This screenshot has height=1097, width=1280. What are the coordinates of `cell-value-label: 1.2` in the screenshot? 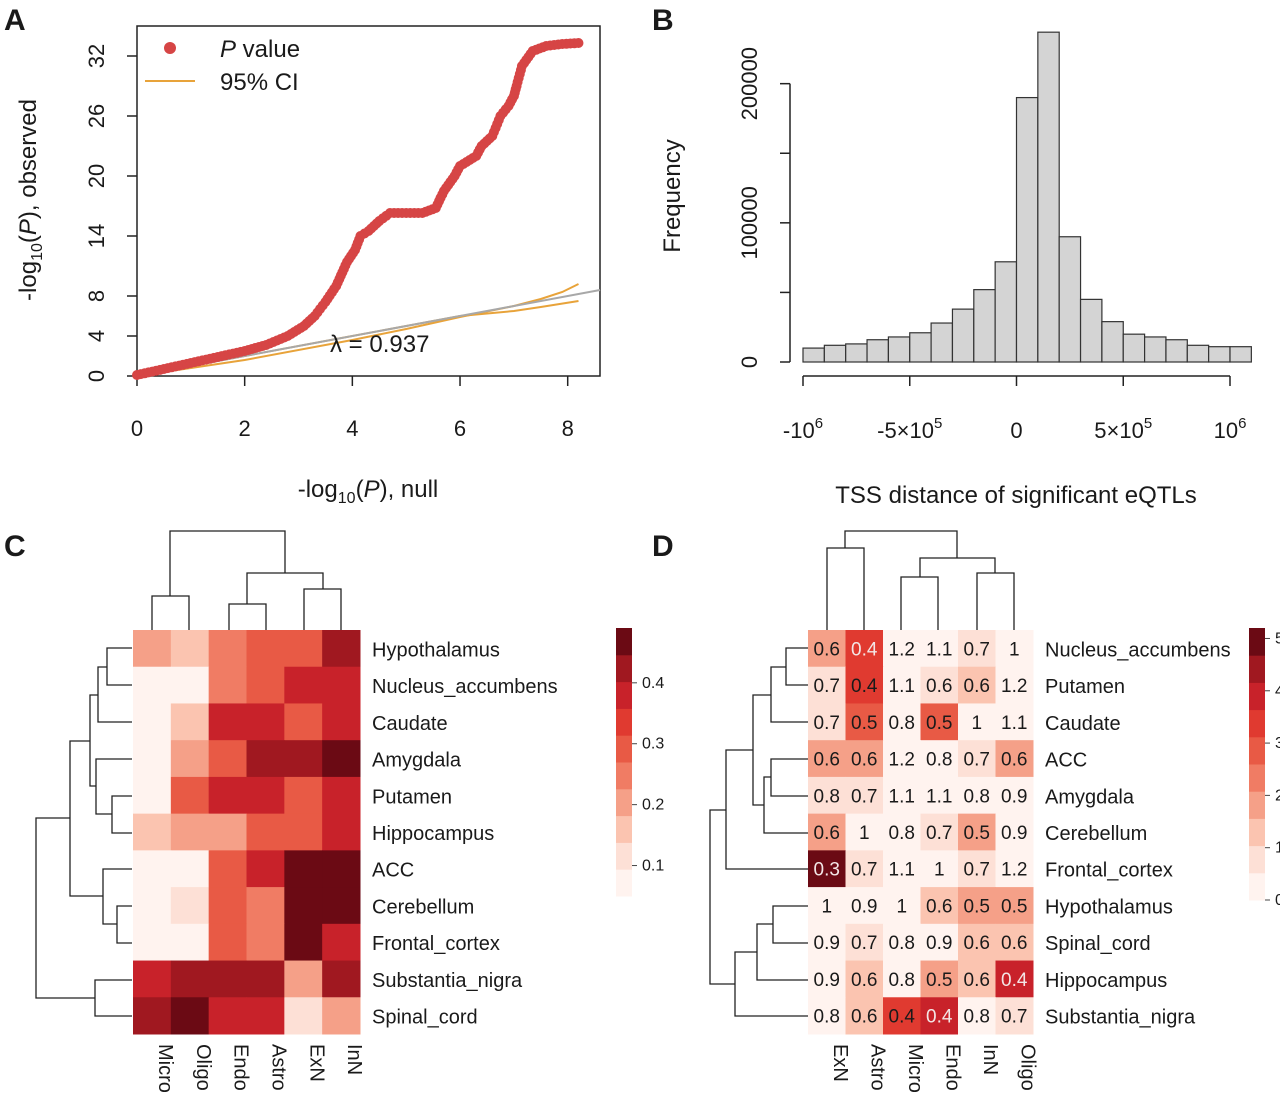 It's located at (902, 649).